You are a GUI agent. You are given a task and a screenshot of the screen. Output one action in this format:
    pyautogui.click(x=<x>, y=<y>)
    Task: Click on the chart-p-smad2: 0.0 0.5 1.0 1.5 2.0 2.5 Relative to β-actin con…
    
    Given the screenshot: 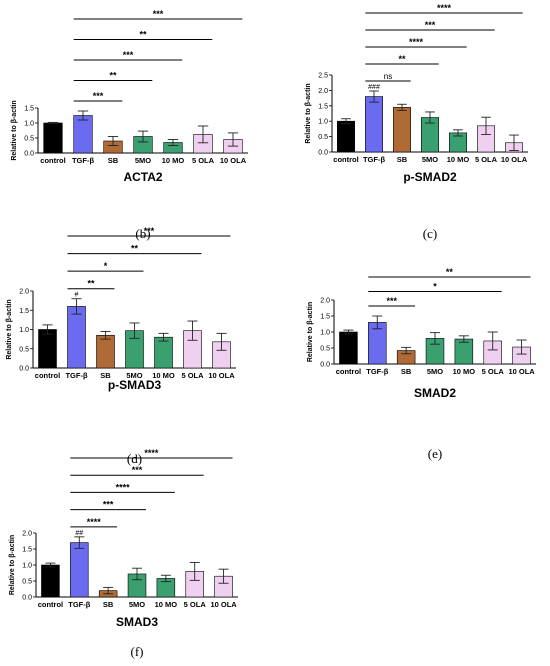 What is the action you would take?
    pyautogui.click(x=416, y=122)
    